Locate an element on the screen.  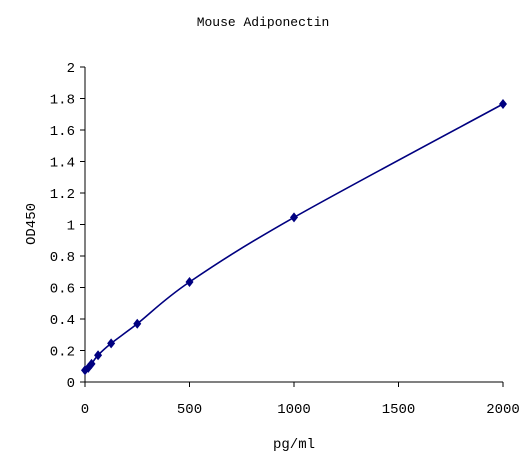
y-tick-label: 0.8 is located at coordinates (62, 258).